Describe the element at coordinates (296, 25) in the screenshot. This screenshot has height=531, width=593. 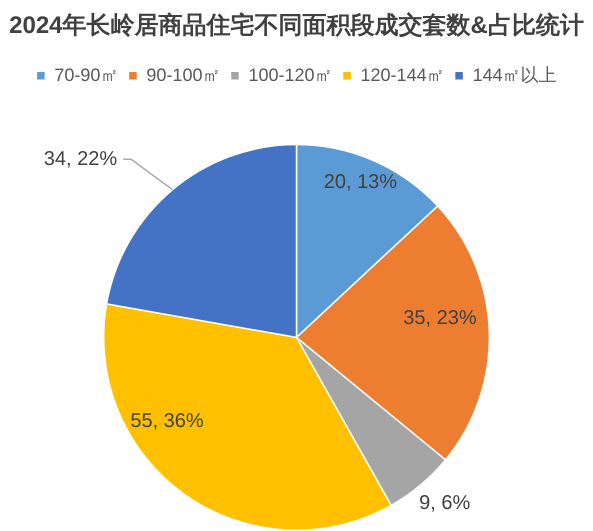
I see `chart-title: 2024年长岭居商品住宅不同面积段成交套数&占比统计` at that location.